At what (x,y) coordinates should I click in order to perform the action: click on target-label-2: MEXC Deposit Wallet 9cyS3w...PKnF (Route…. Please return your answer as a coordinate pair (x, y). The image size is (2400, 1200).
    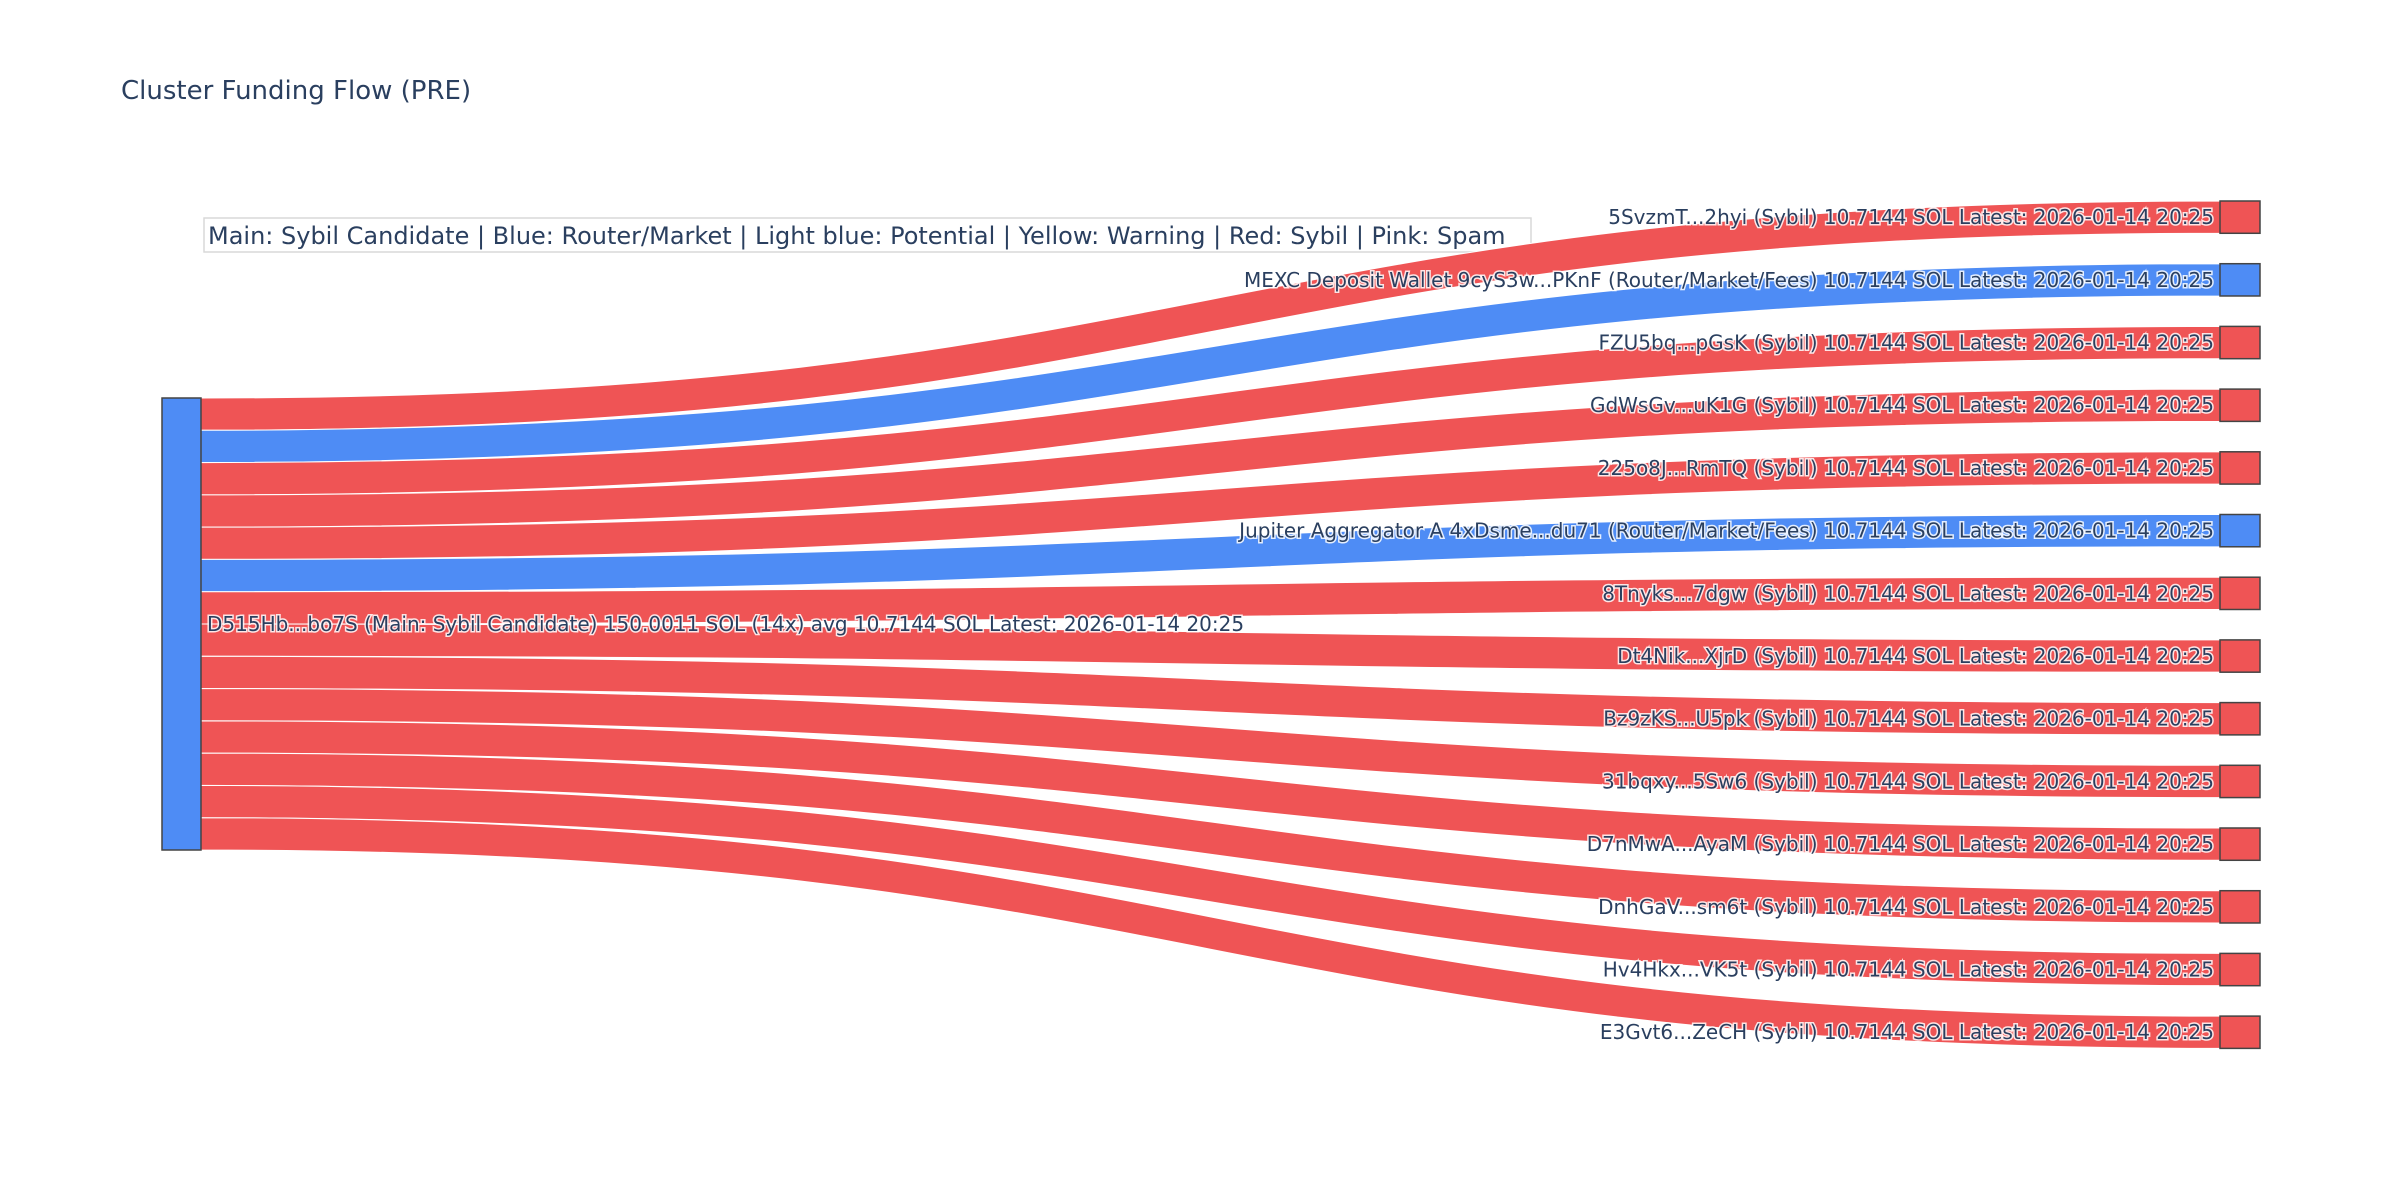
    Looking at the image, I should click on (1729, 280).